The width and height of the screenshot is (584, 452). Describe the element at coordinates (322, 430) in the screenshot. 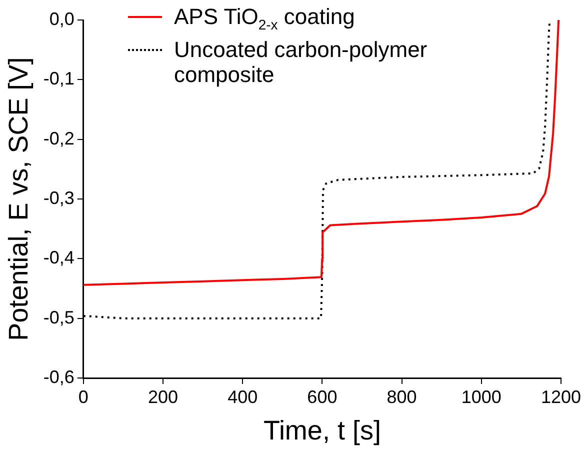

I see `x-axis-title: Time, t [s]` at that location.